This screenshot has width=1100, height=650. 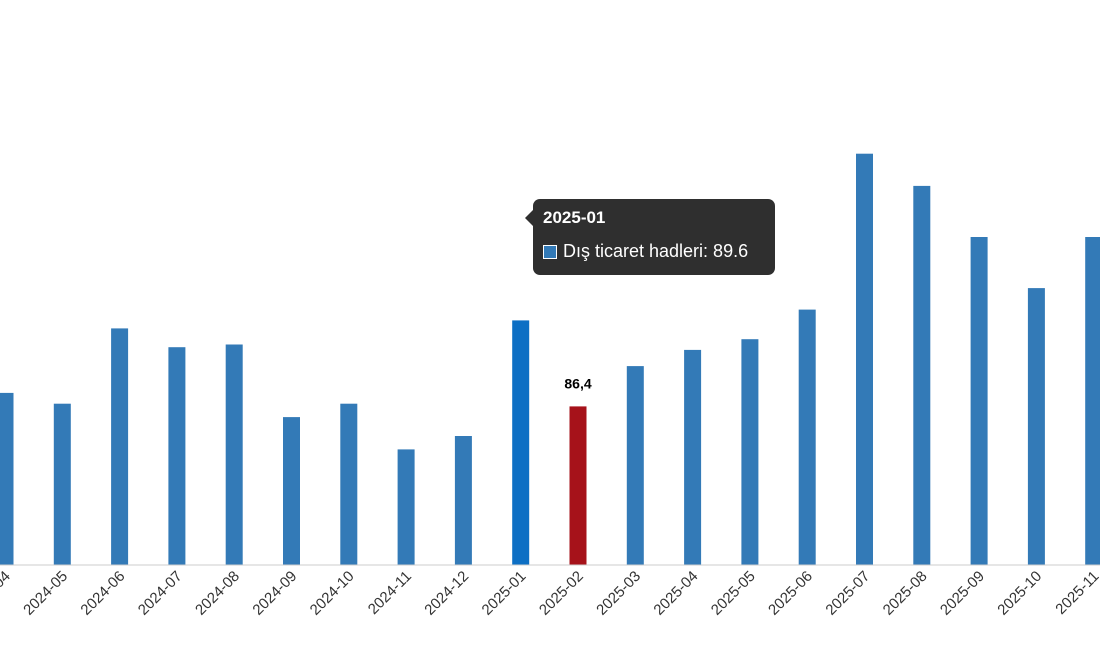 I want to click on x-tick-label: 2025-05, so click(x=733, y=593).